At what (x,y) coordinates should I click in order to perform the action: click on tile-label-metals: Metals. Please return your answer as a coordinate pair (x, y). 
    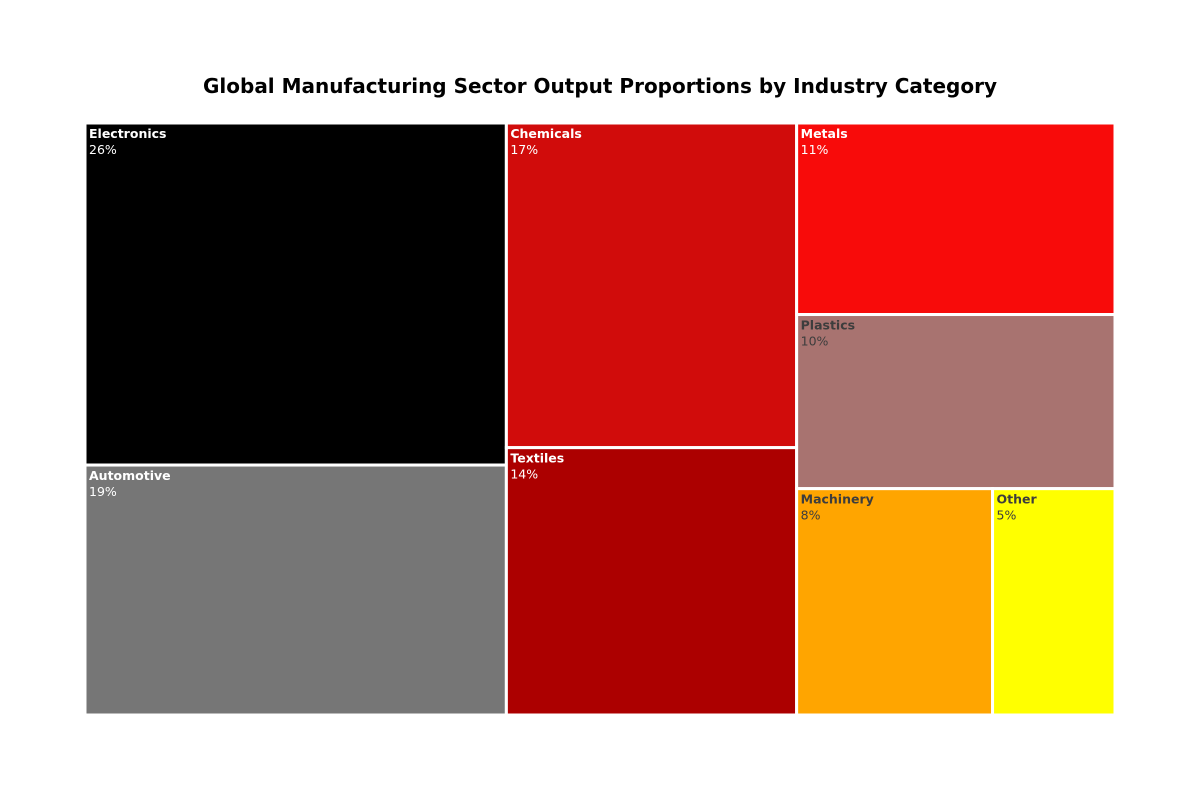
    Looking at the image, I should click on (824, 133).